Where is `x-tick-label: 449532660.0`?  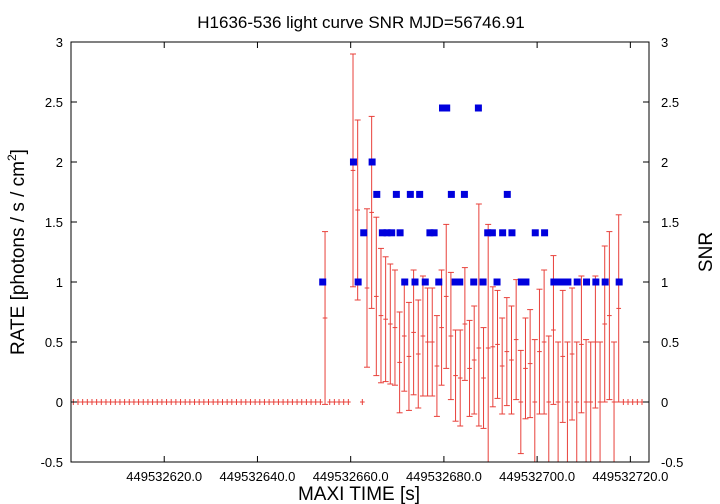 x-tick-label: 449532660.0 is located at coordinates (351, 476).